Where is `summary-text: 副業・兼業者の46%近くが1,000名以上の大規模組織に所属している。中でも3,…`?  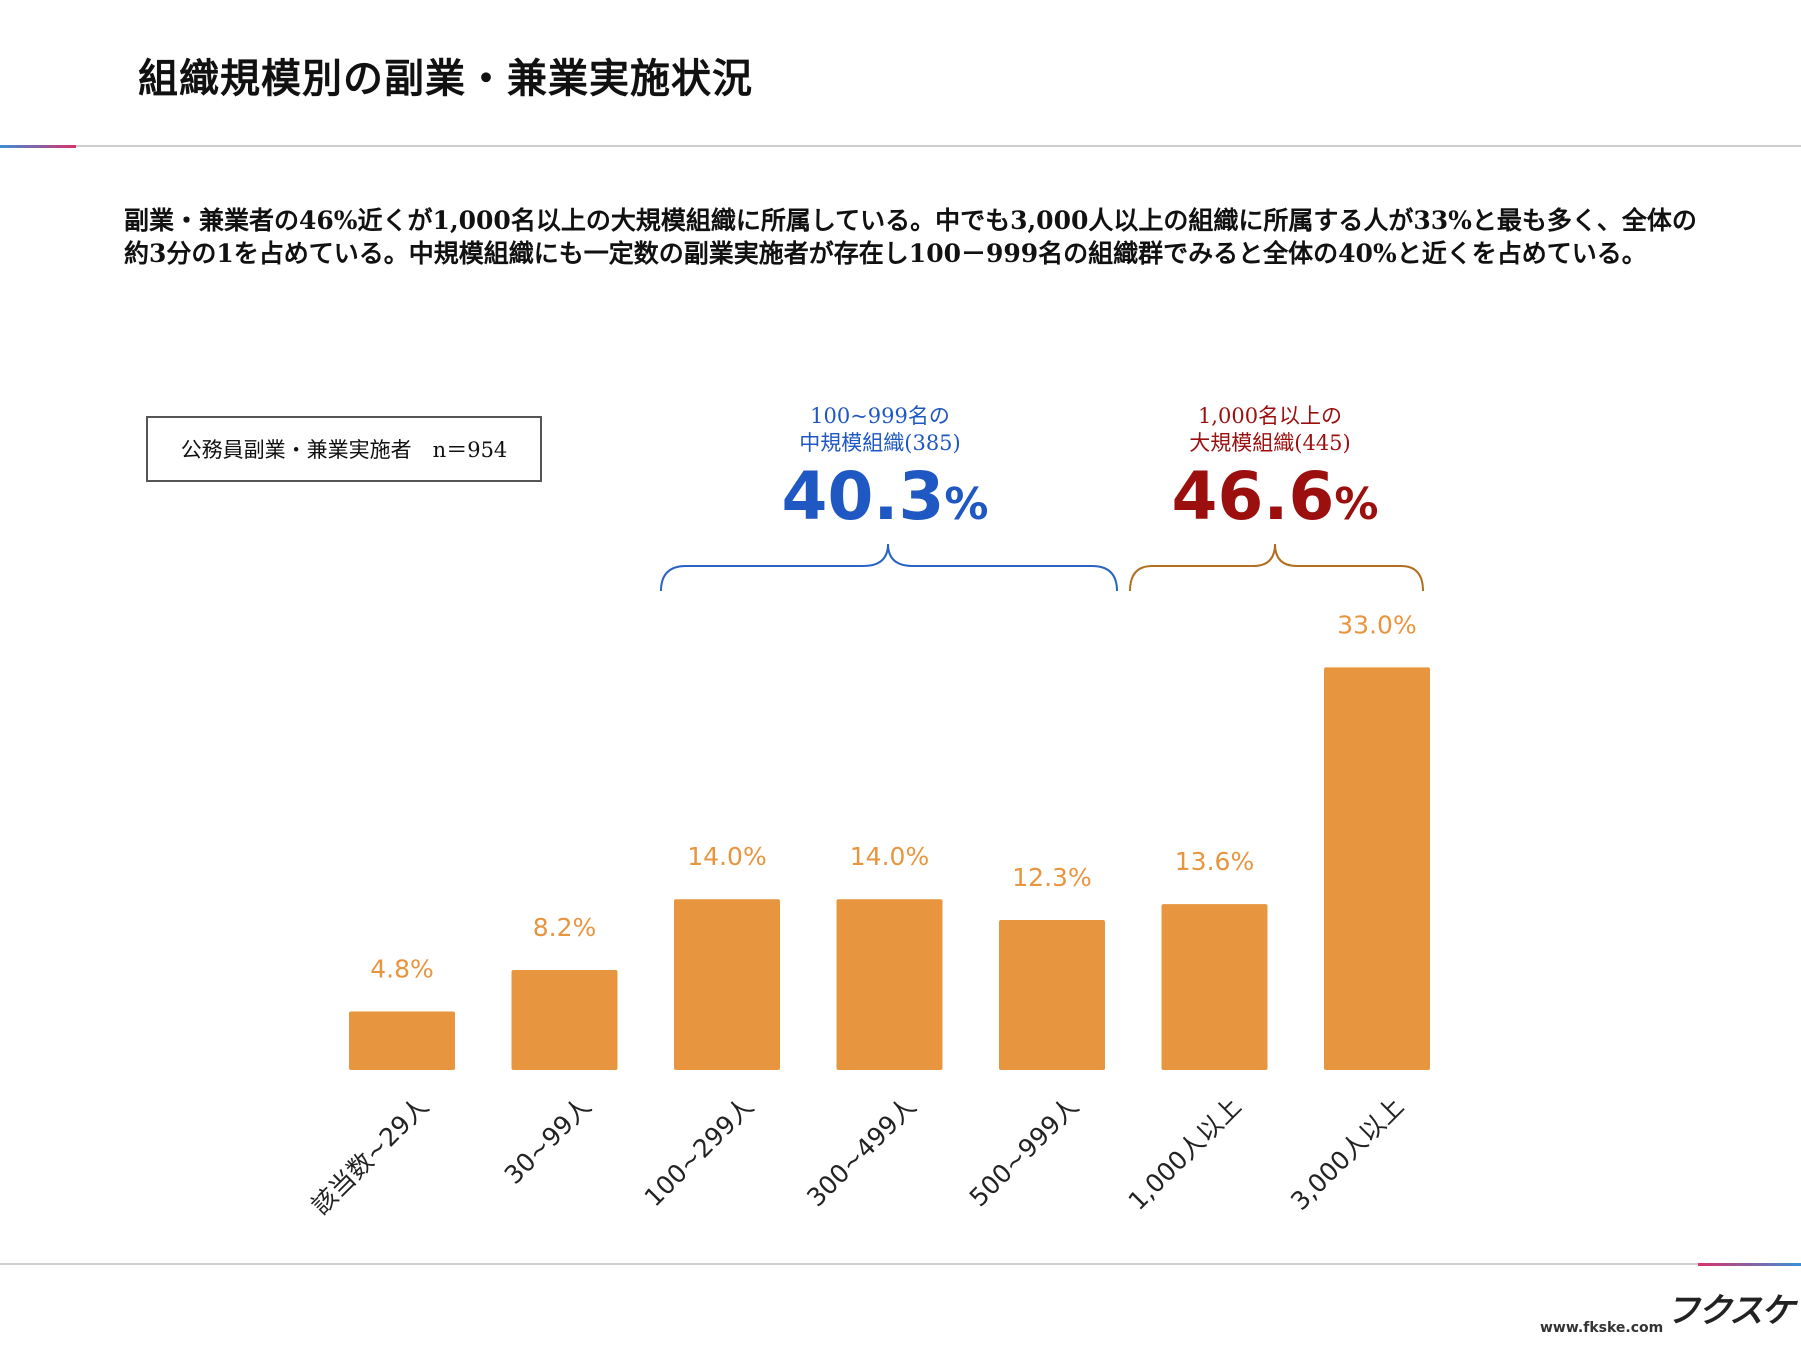
summary-text: 副業・兼業者の46%近くが1,000名以上の大規模組織に所属している。中でも3,… is located at coordinates (910, 237).